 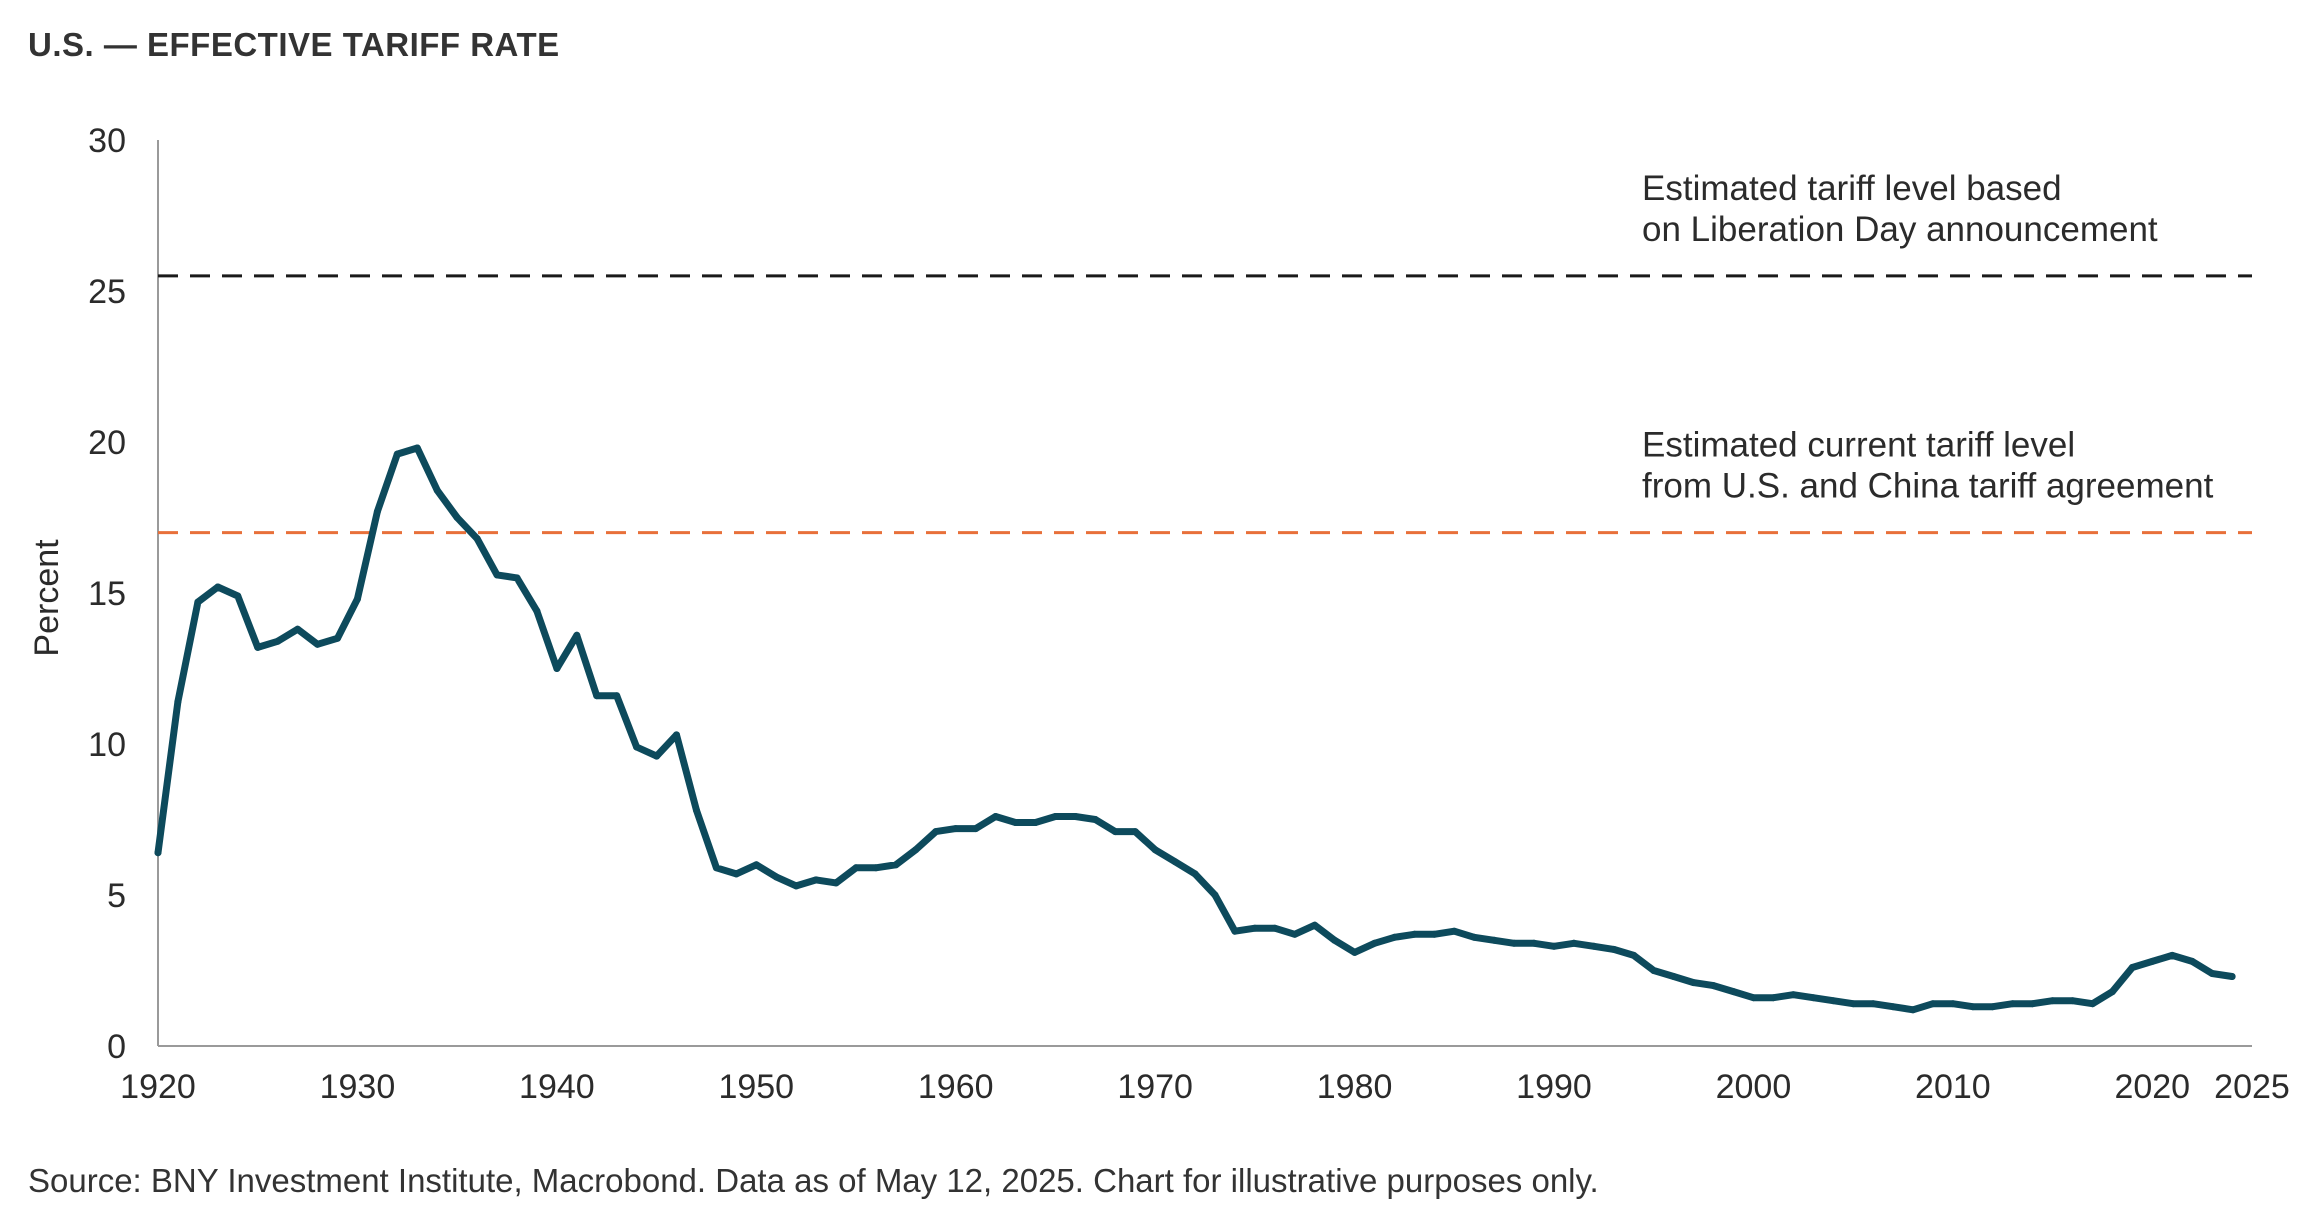 I want to click on y-tick-label-0: 0, so click(x=116, y=1047).